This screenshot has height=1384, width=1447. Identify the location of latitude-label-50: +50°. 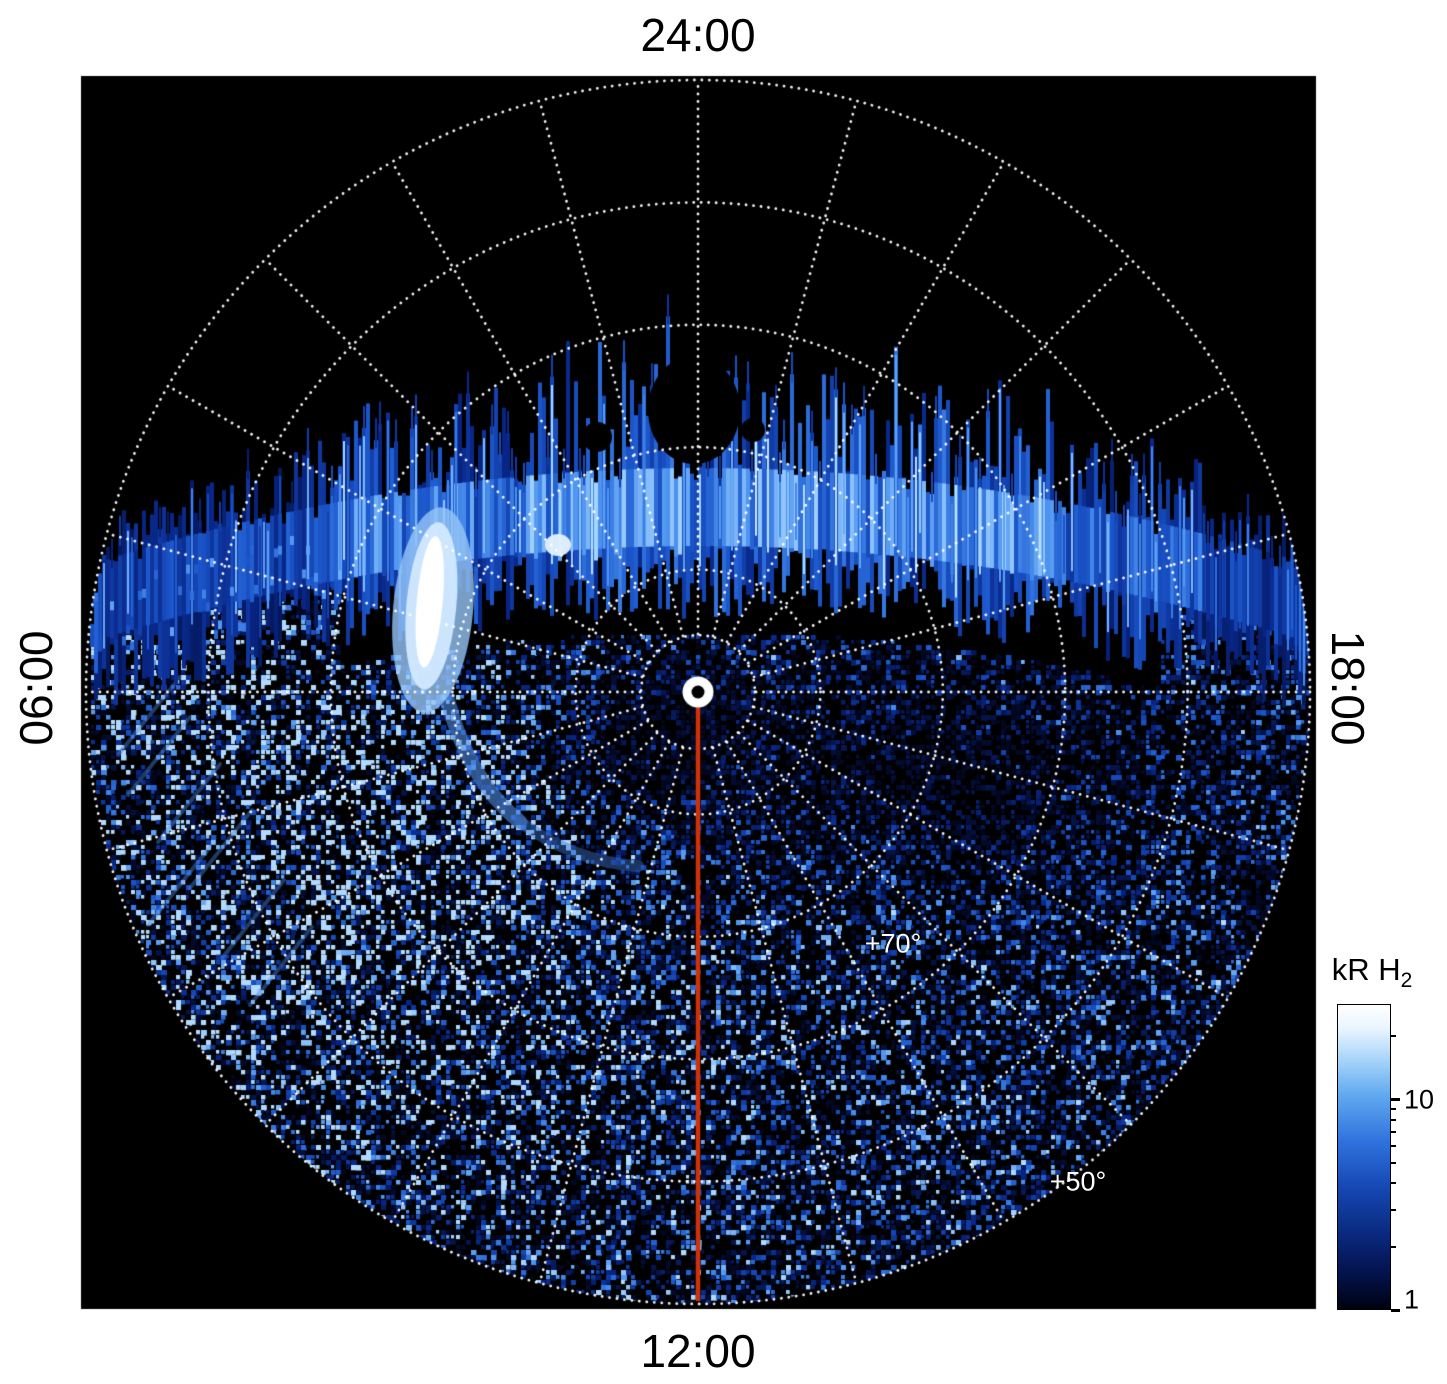
(1078, 1181).